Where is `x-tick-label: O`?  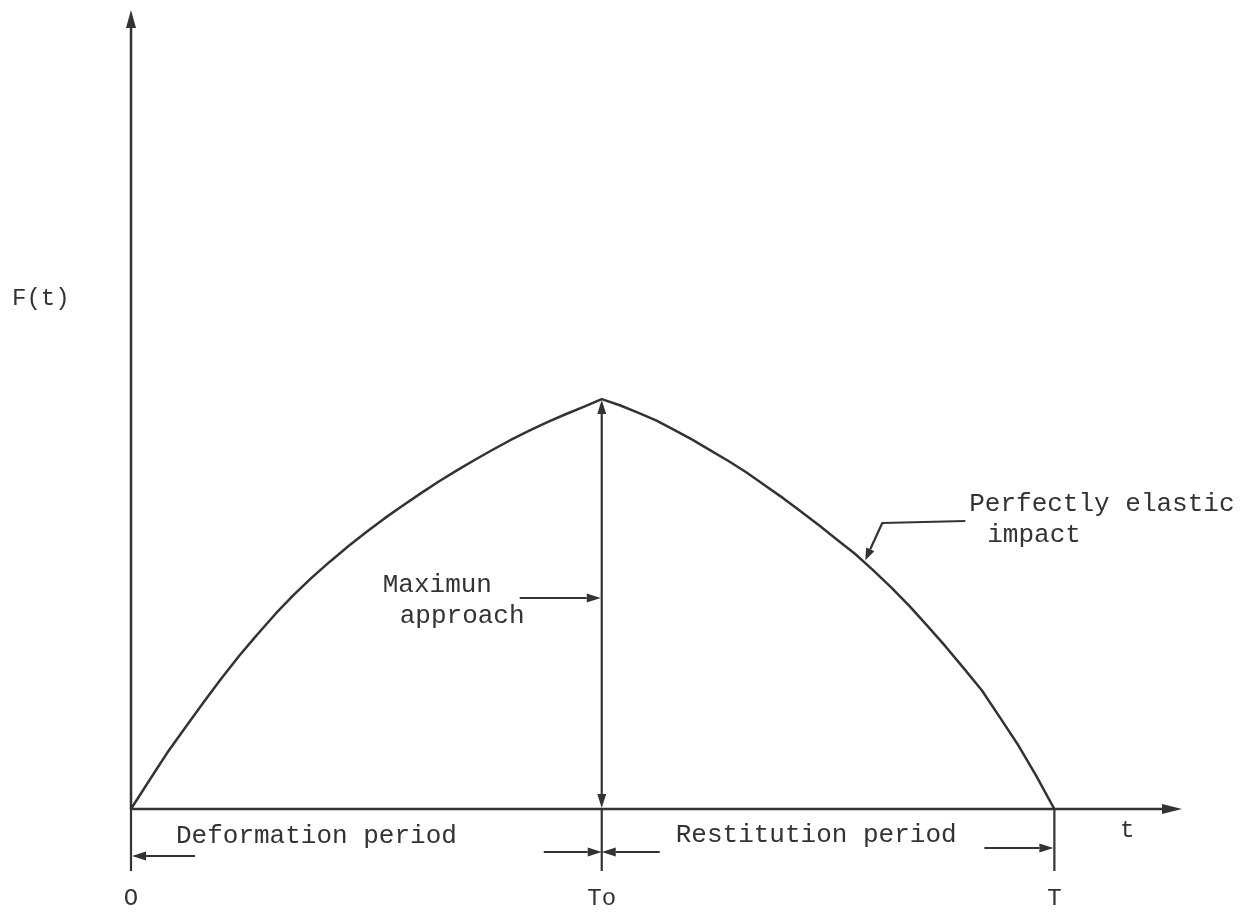 x-tick-label: O is located at coordinates (131, 898).